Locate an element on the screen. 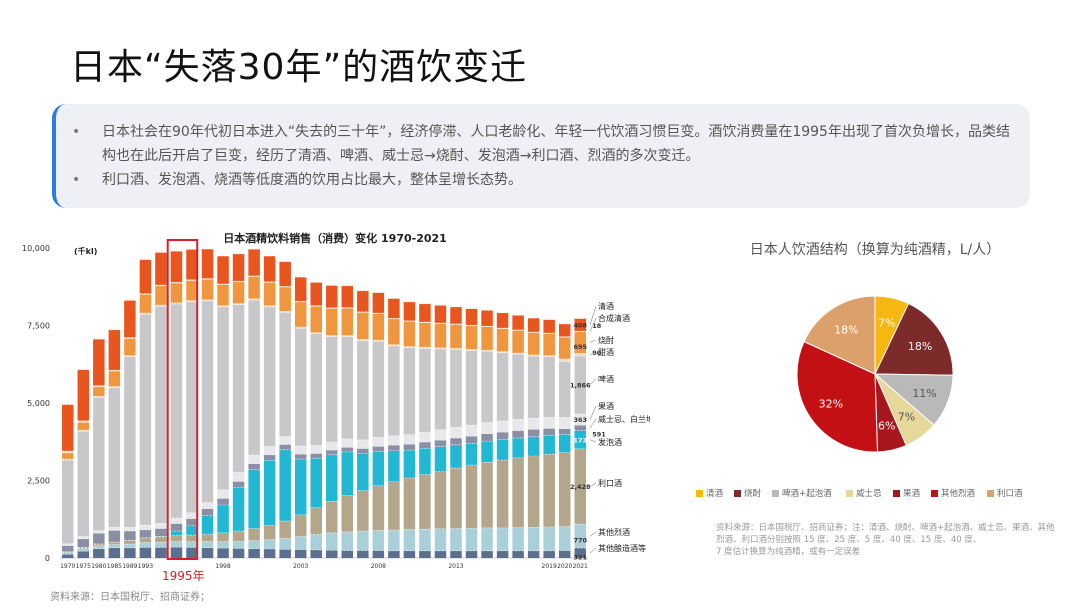 The height and width of the screenshot is (608, 1080). pie-source-line: 资料来源：日本国税厅、招商证券；注：清酒、烧酎、啤酒+起泡酒、威士忌、果酒、其他 is located at coordinates (885, 527).